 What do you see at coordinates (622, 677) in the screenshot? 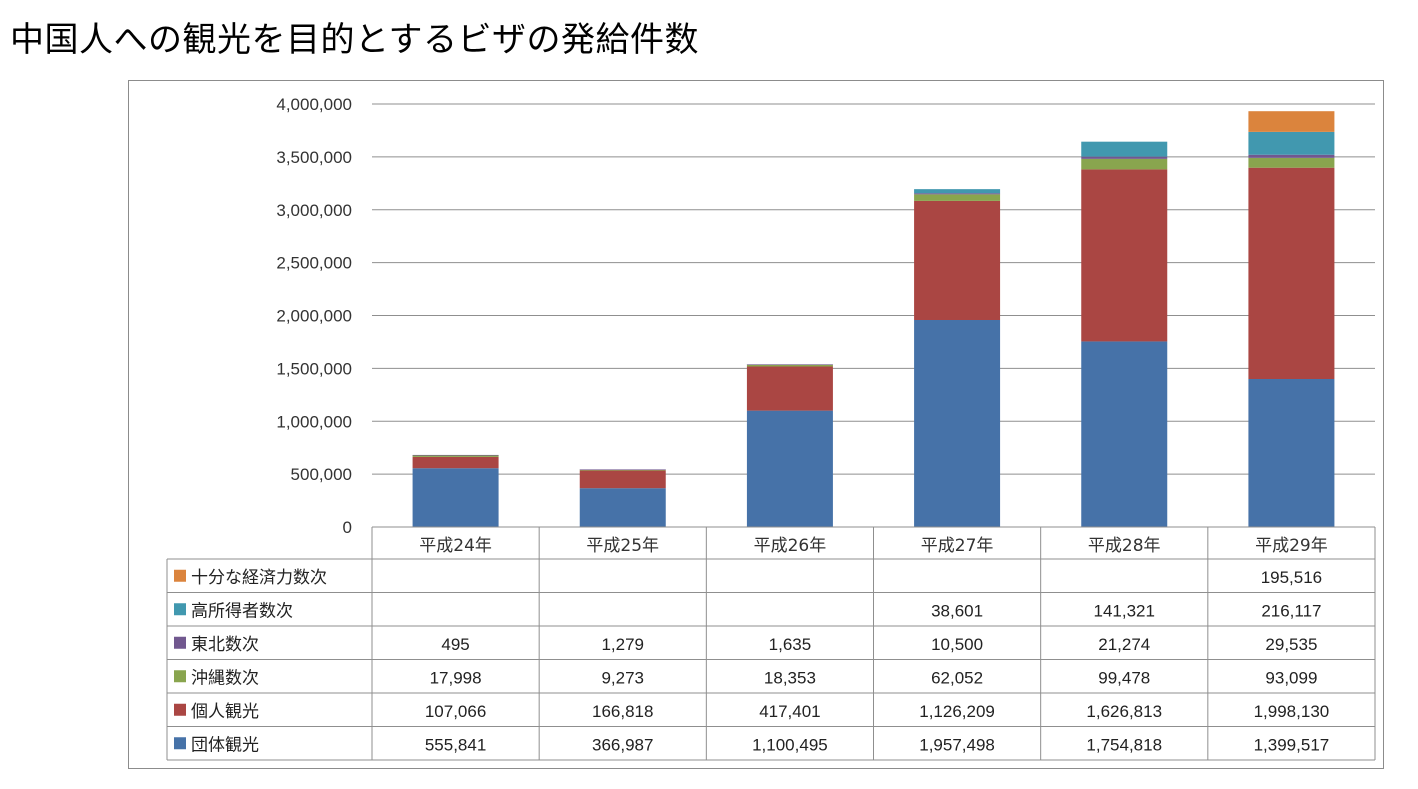
I see `data-cell: 9,273` at bounding box center [622, 677].